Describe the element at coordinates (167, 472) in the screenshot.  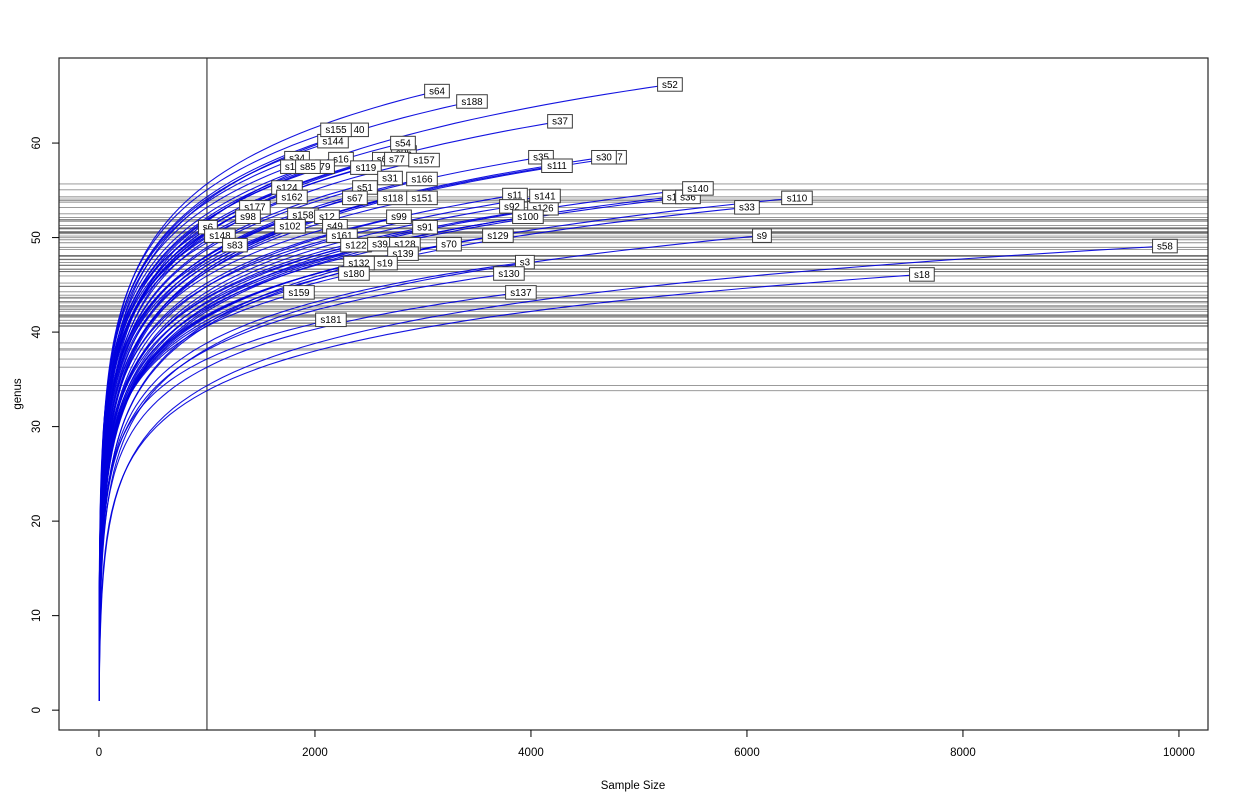
I see `rarefaction-curve-s83` at that location.